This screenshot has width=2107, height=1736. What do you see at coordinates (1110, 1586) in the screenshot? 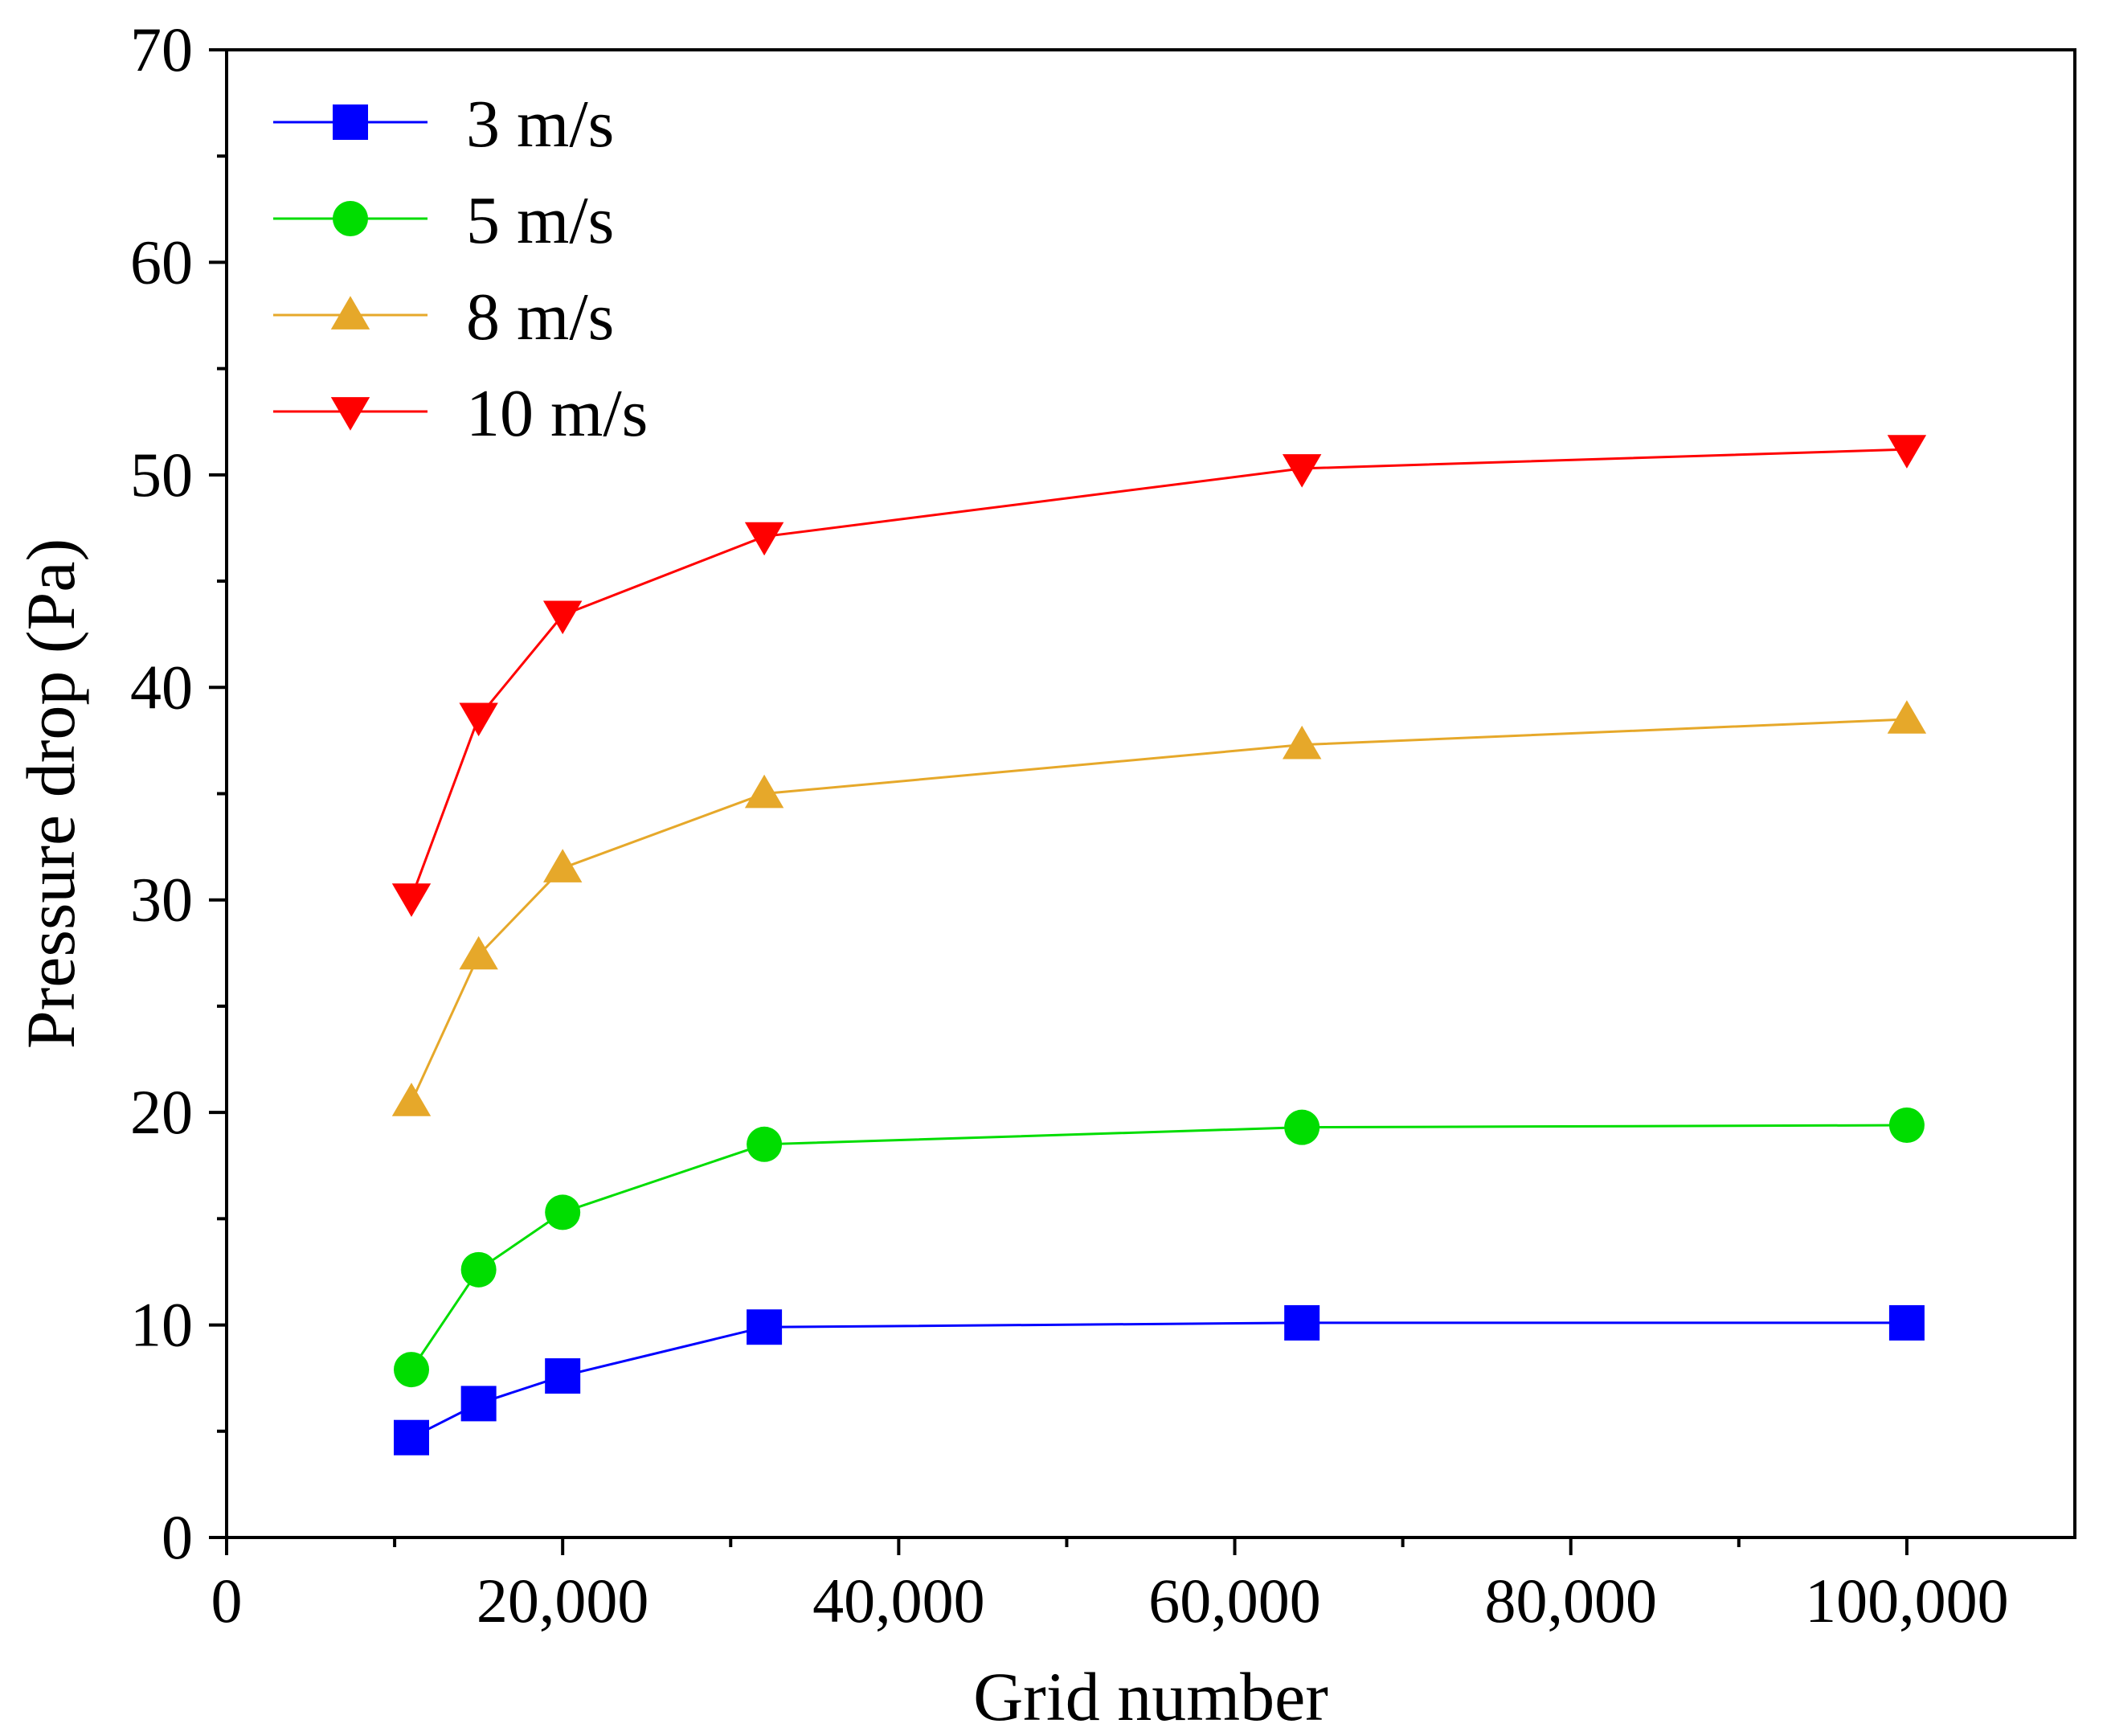
I see `x-axis: 0 20,000 40,000 60,000 80,000 100,000` at bounding box center [1110, 1586].